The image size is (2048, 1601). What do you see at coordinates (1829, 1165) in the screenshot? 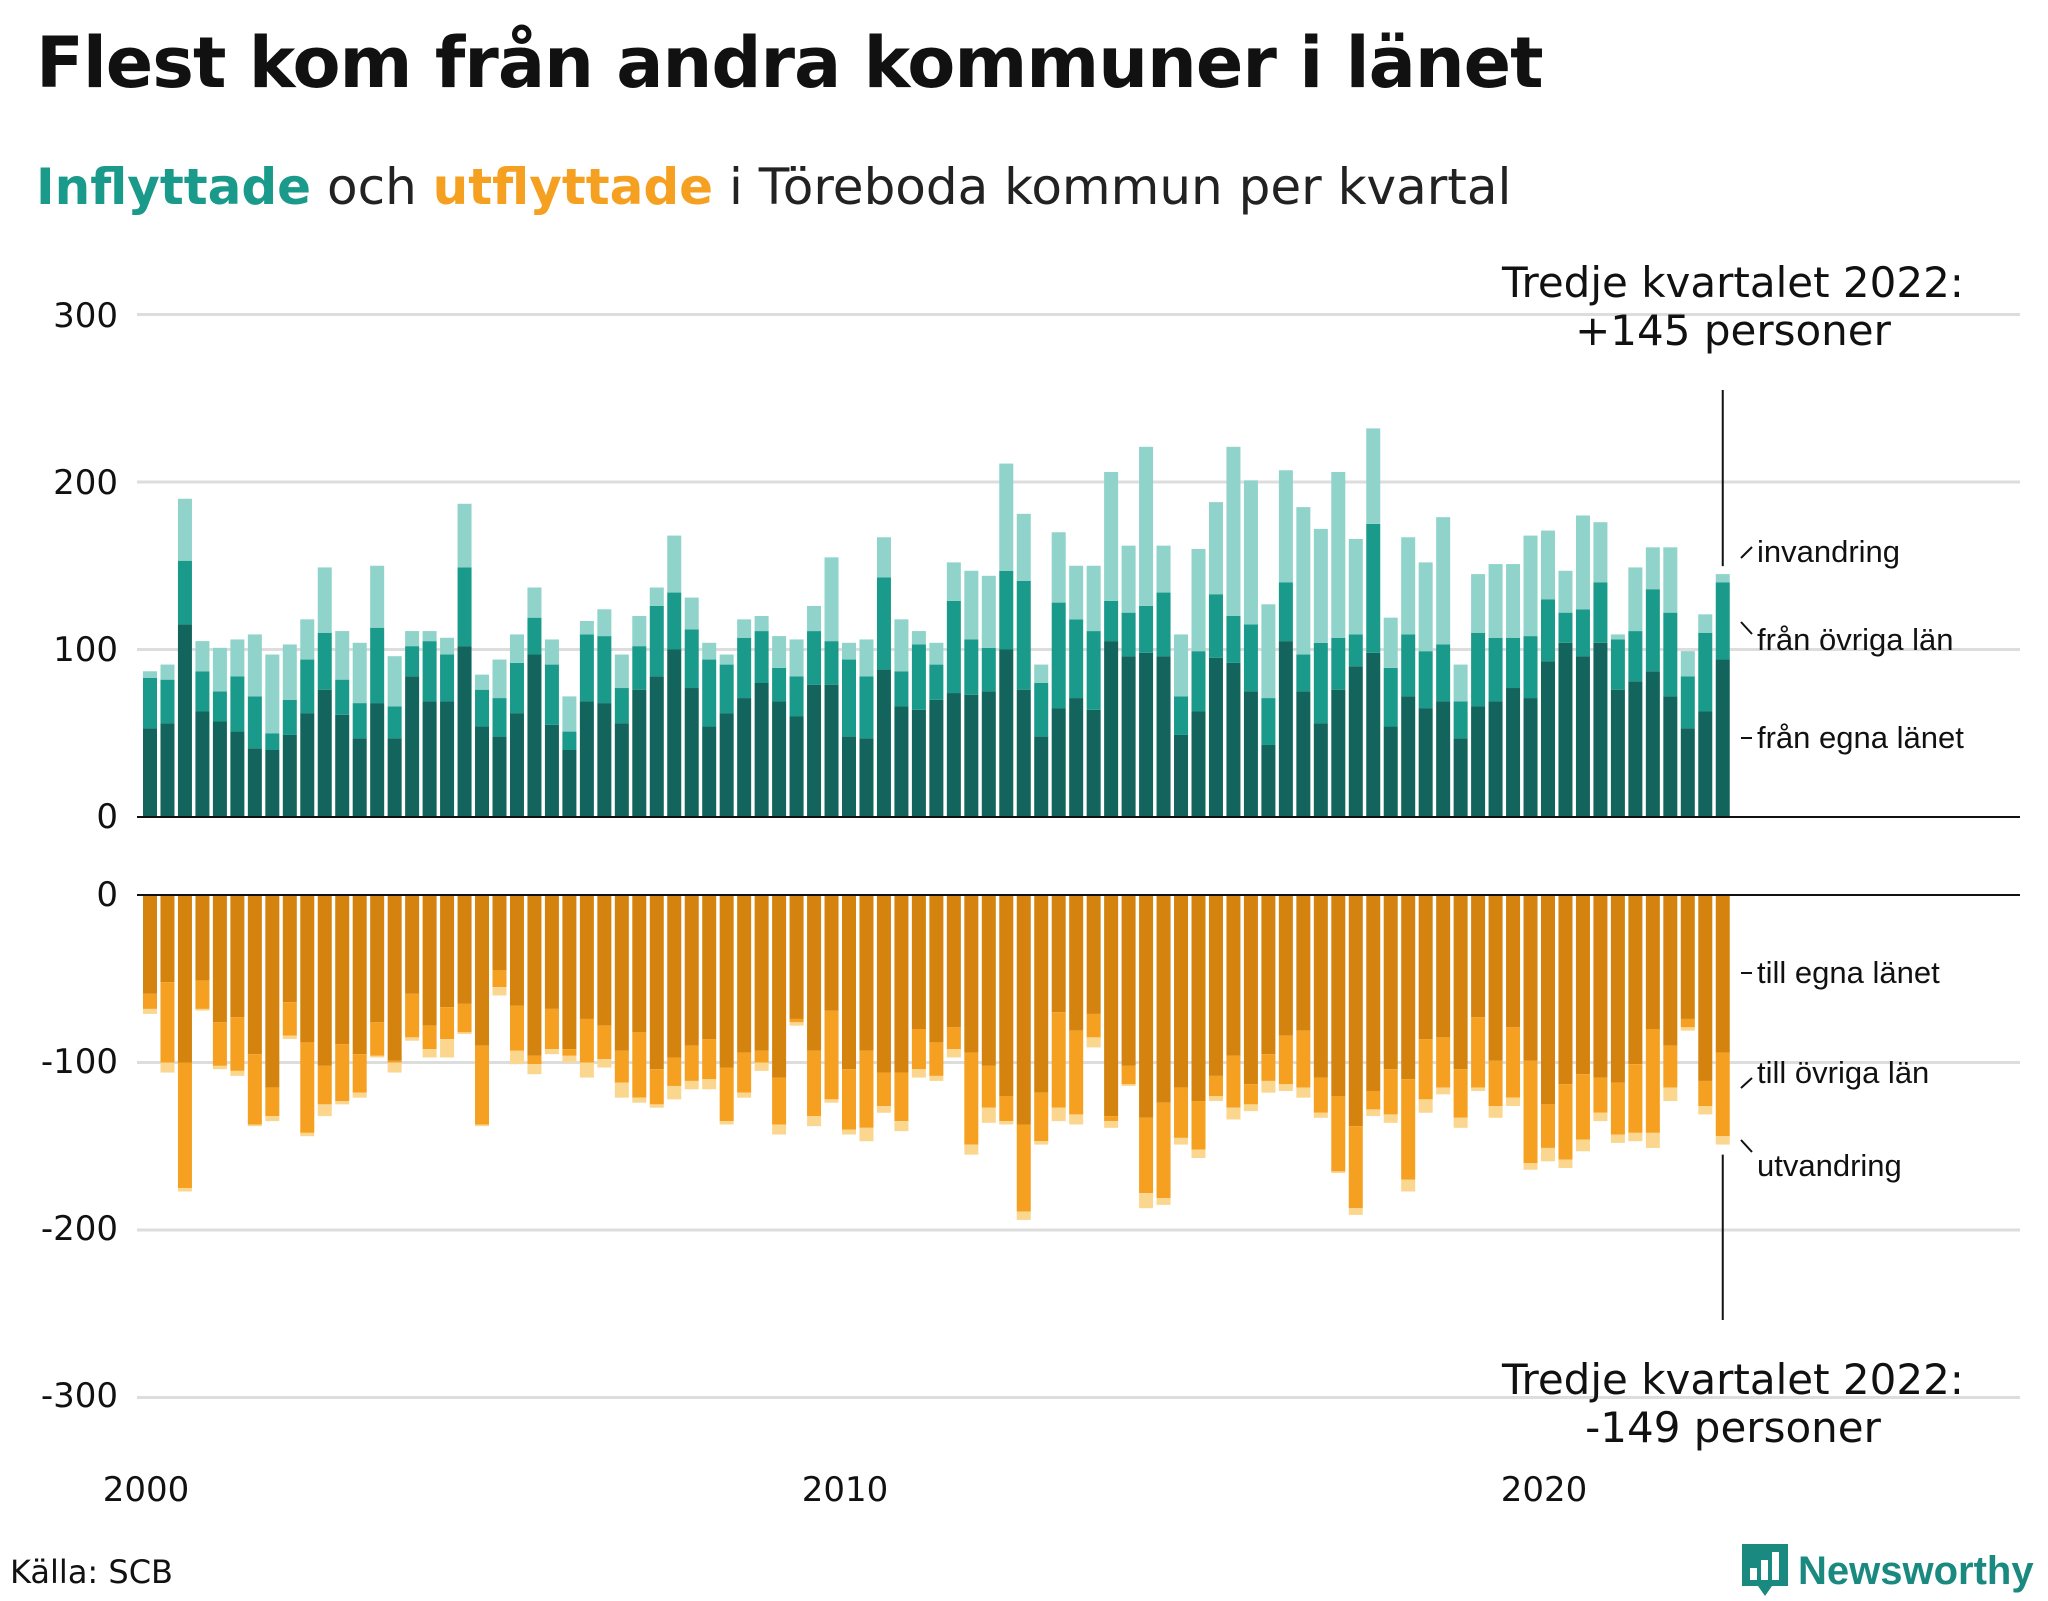
I see `label-utvandring: utvandring` at bounding box center [1829, 1165].